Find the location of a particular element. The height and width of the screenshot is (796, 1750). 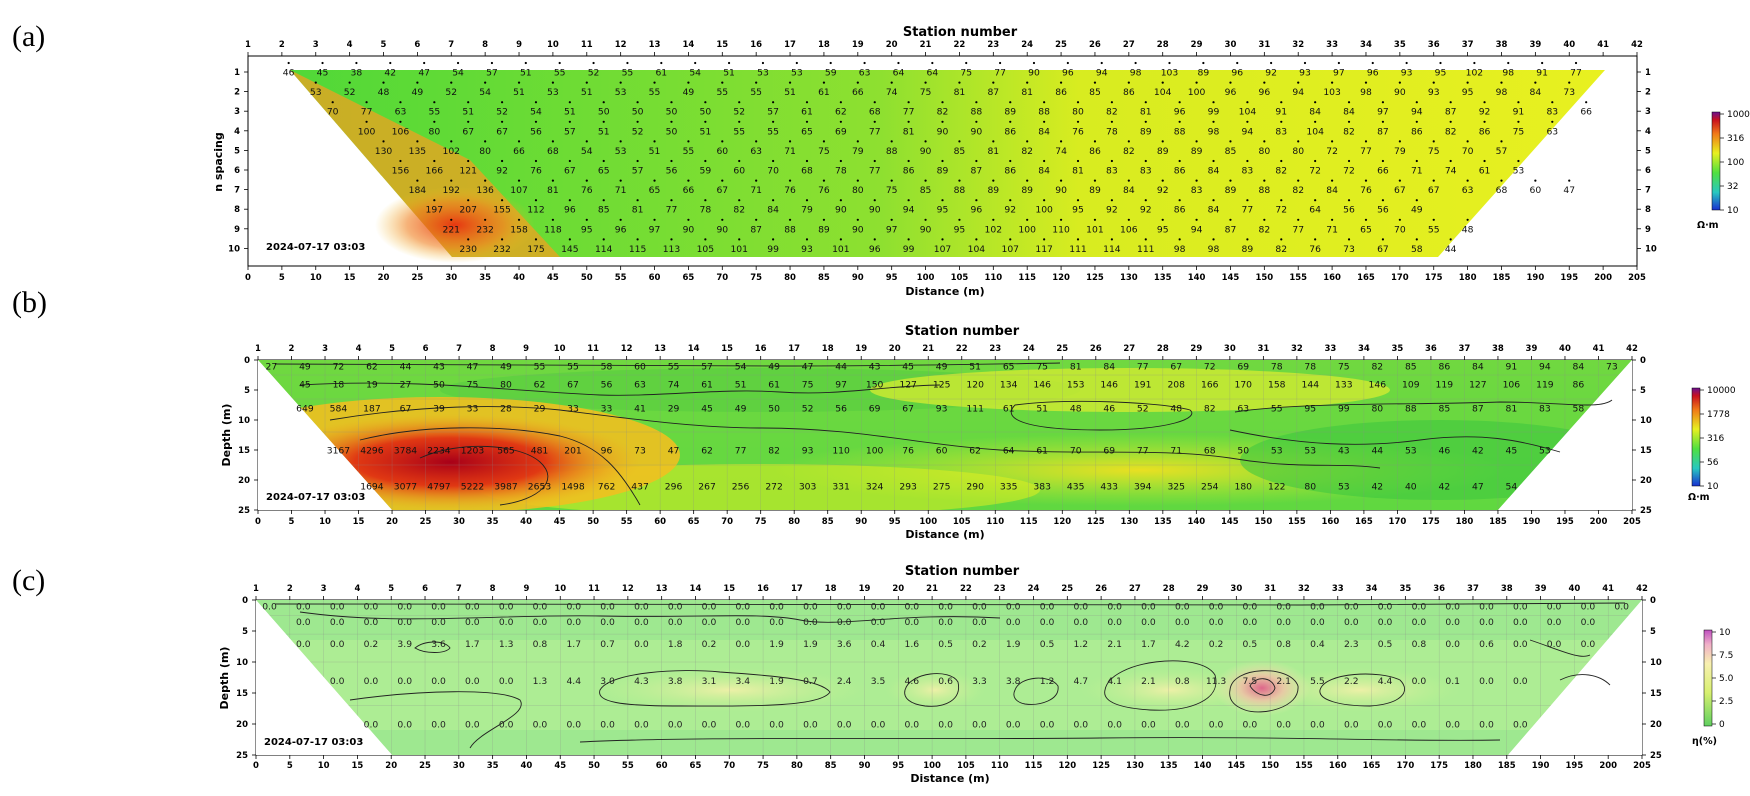

resistivity-value: 86 is located at coordinates (1417, 131).